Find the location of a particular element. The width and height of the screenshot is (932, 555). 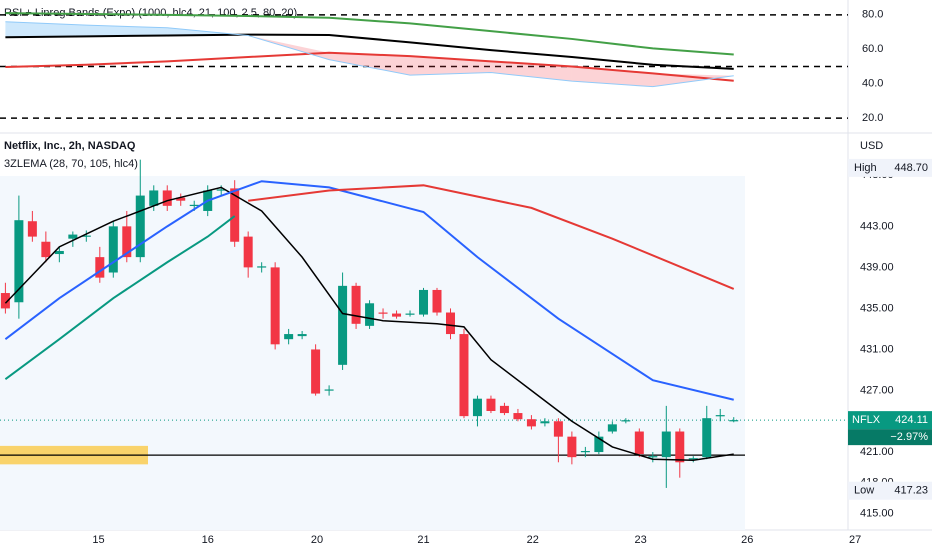

price-tag-name: NFLX is located at coordinates (866, 420).